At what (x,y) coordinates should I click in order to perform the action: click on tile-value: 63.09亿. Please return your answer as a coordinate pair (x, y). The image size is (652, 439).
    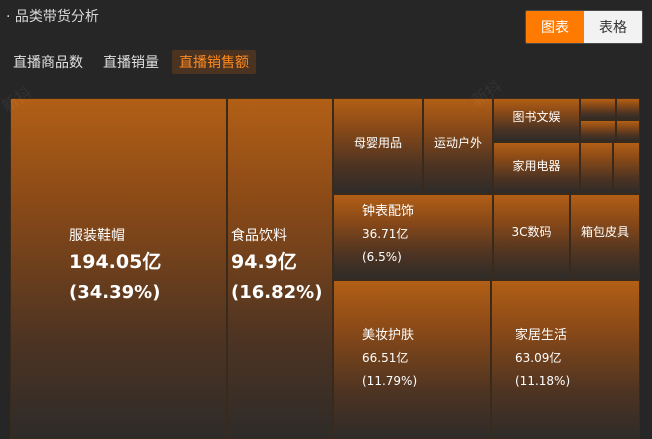
    Looking at the image, I should click on (538, 358).